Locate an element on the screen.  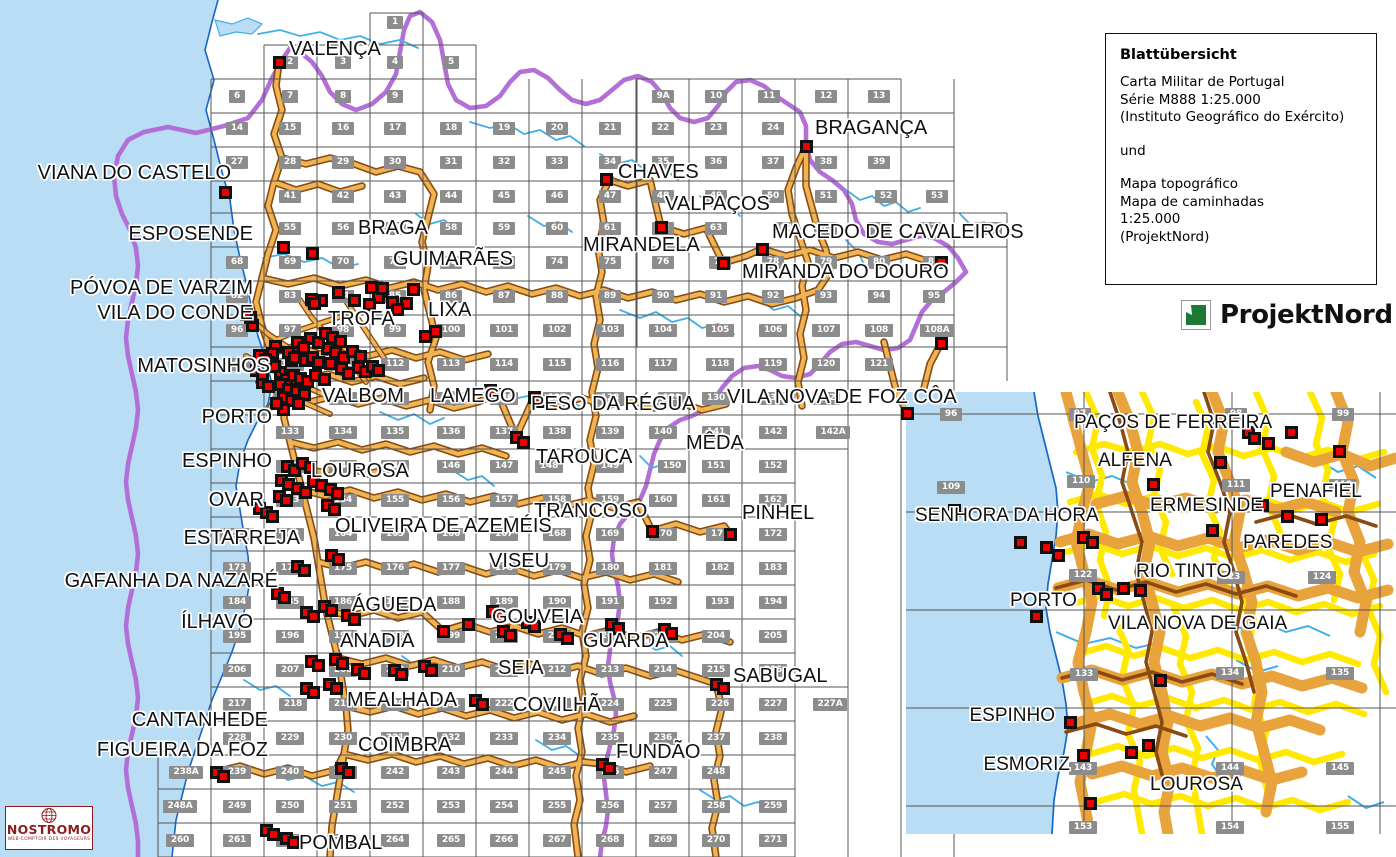
sheet-number-badge: 236 is located at coordinates (663, 738).